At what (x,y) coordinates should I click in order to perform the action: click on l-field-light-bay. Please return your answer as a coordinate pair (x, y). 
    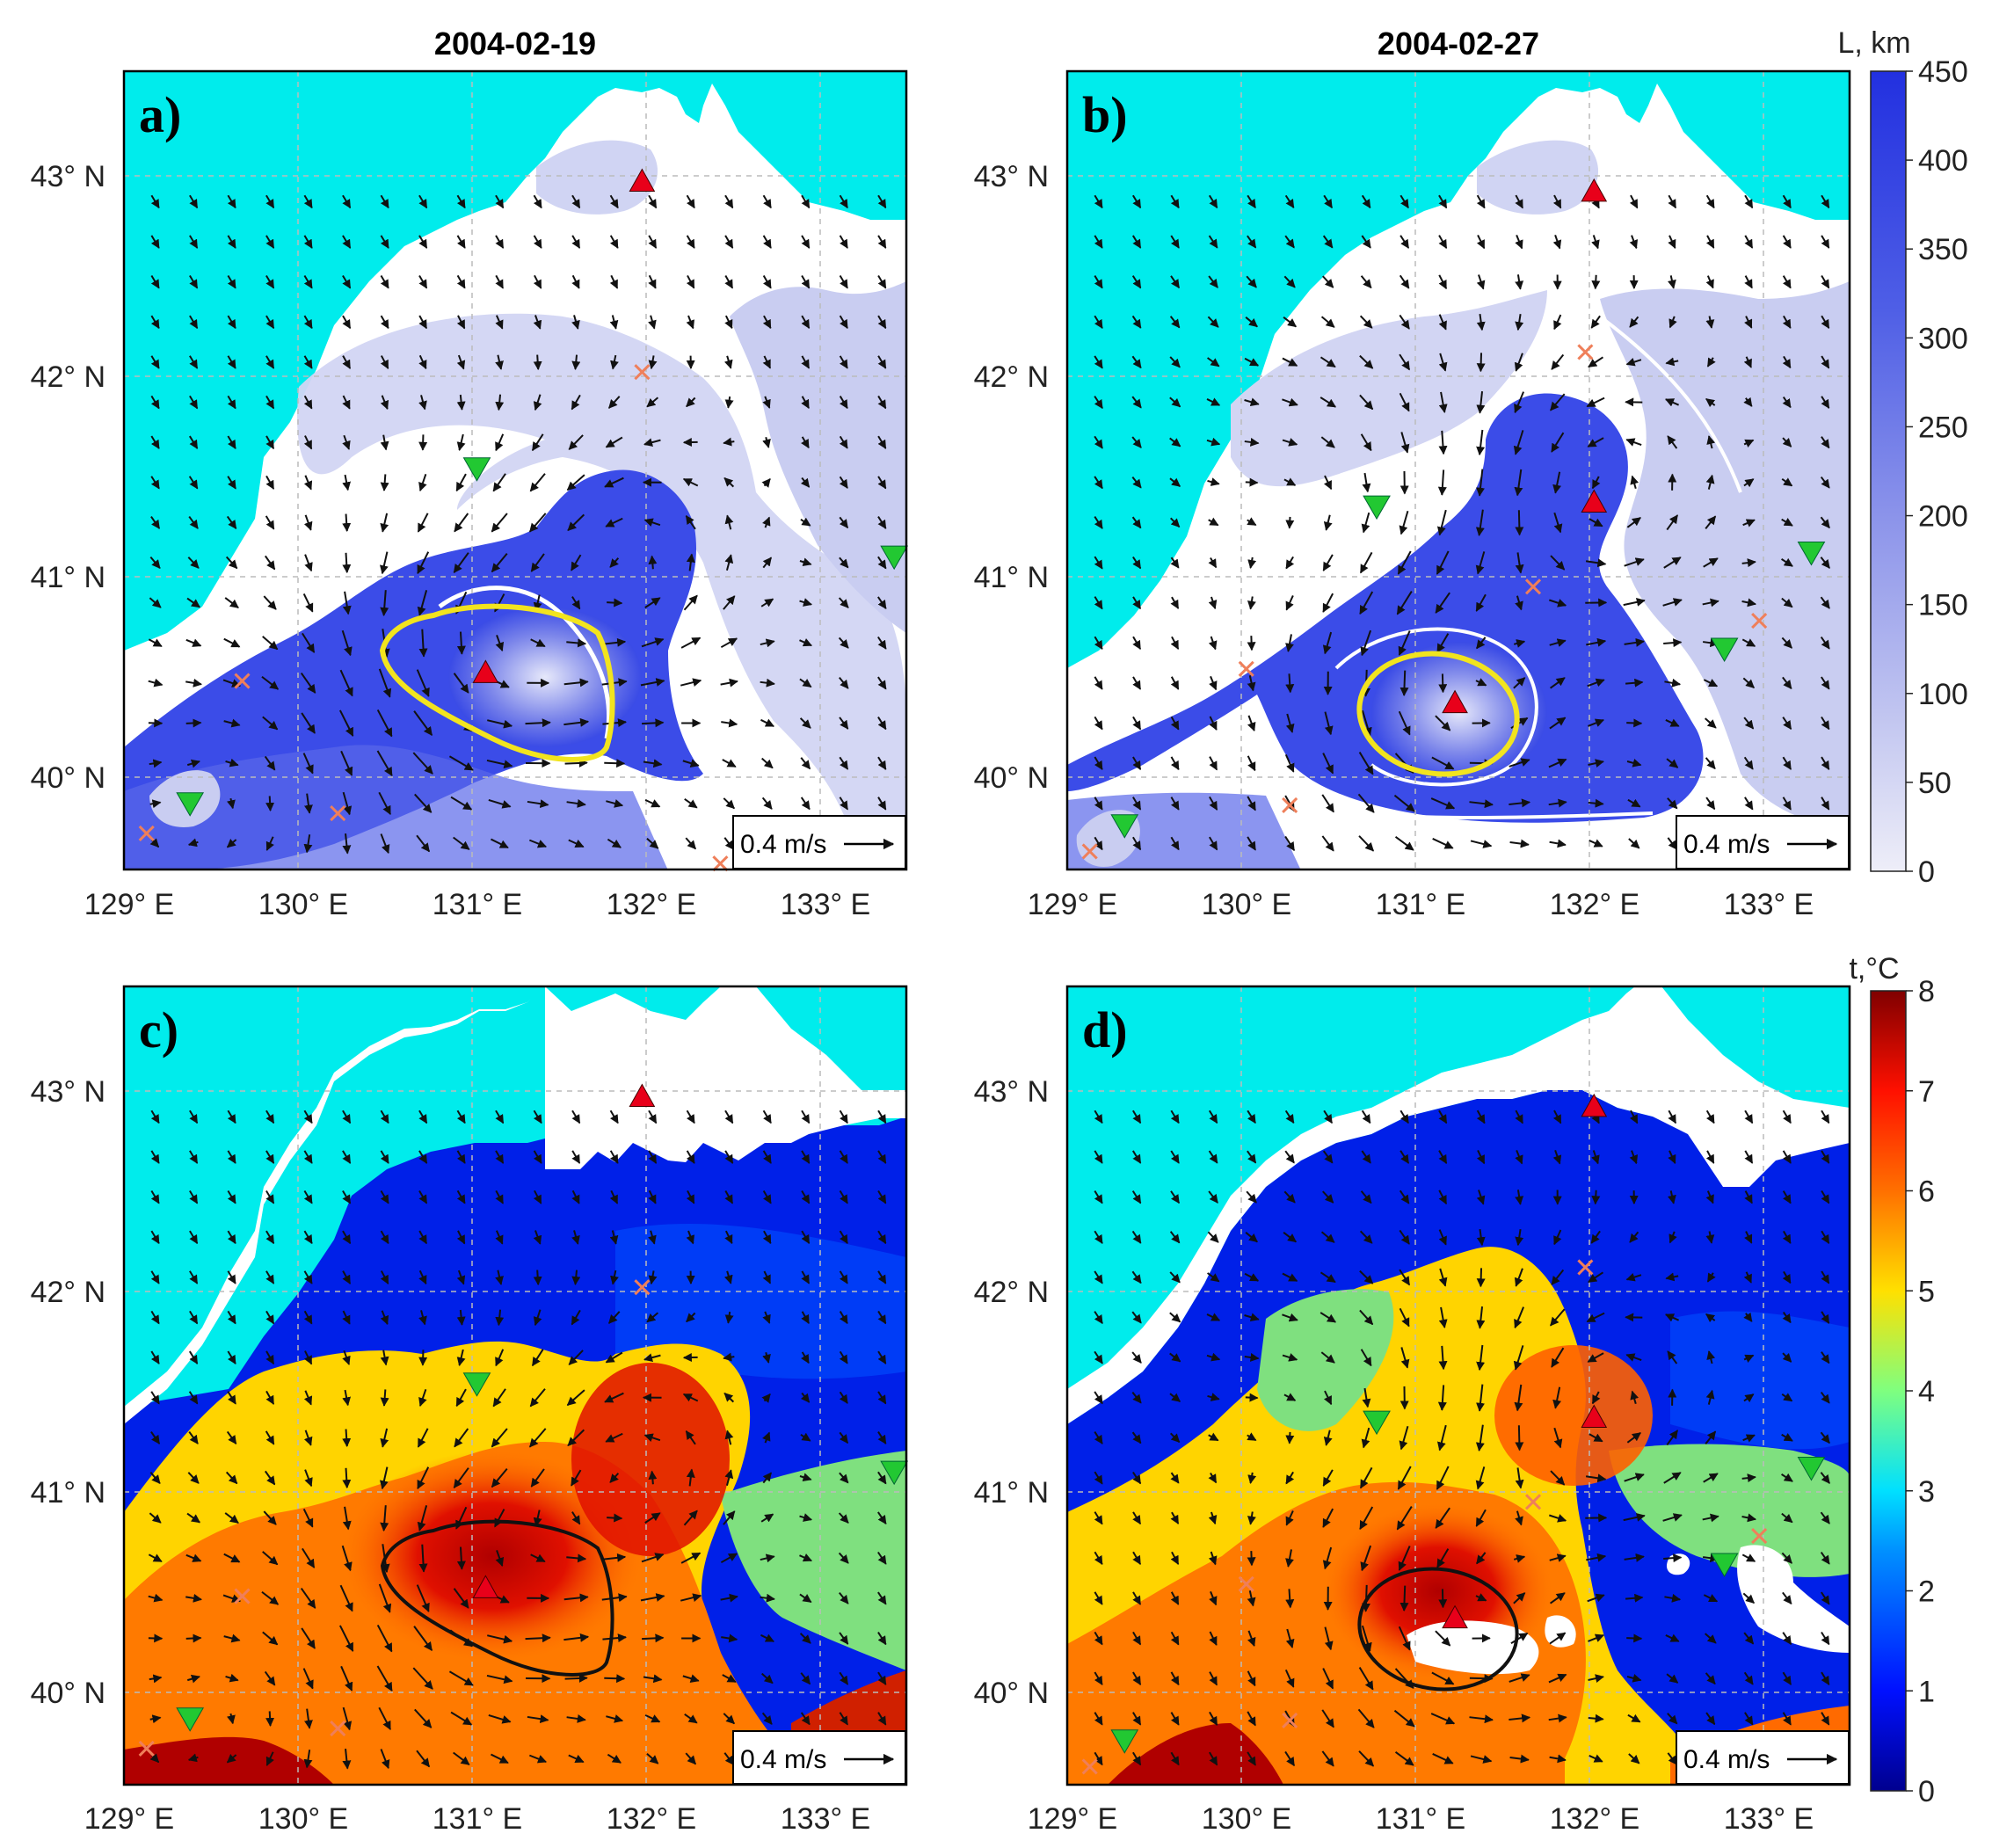
    Looking at the image, I should click on (597, 177).